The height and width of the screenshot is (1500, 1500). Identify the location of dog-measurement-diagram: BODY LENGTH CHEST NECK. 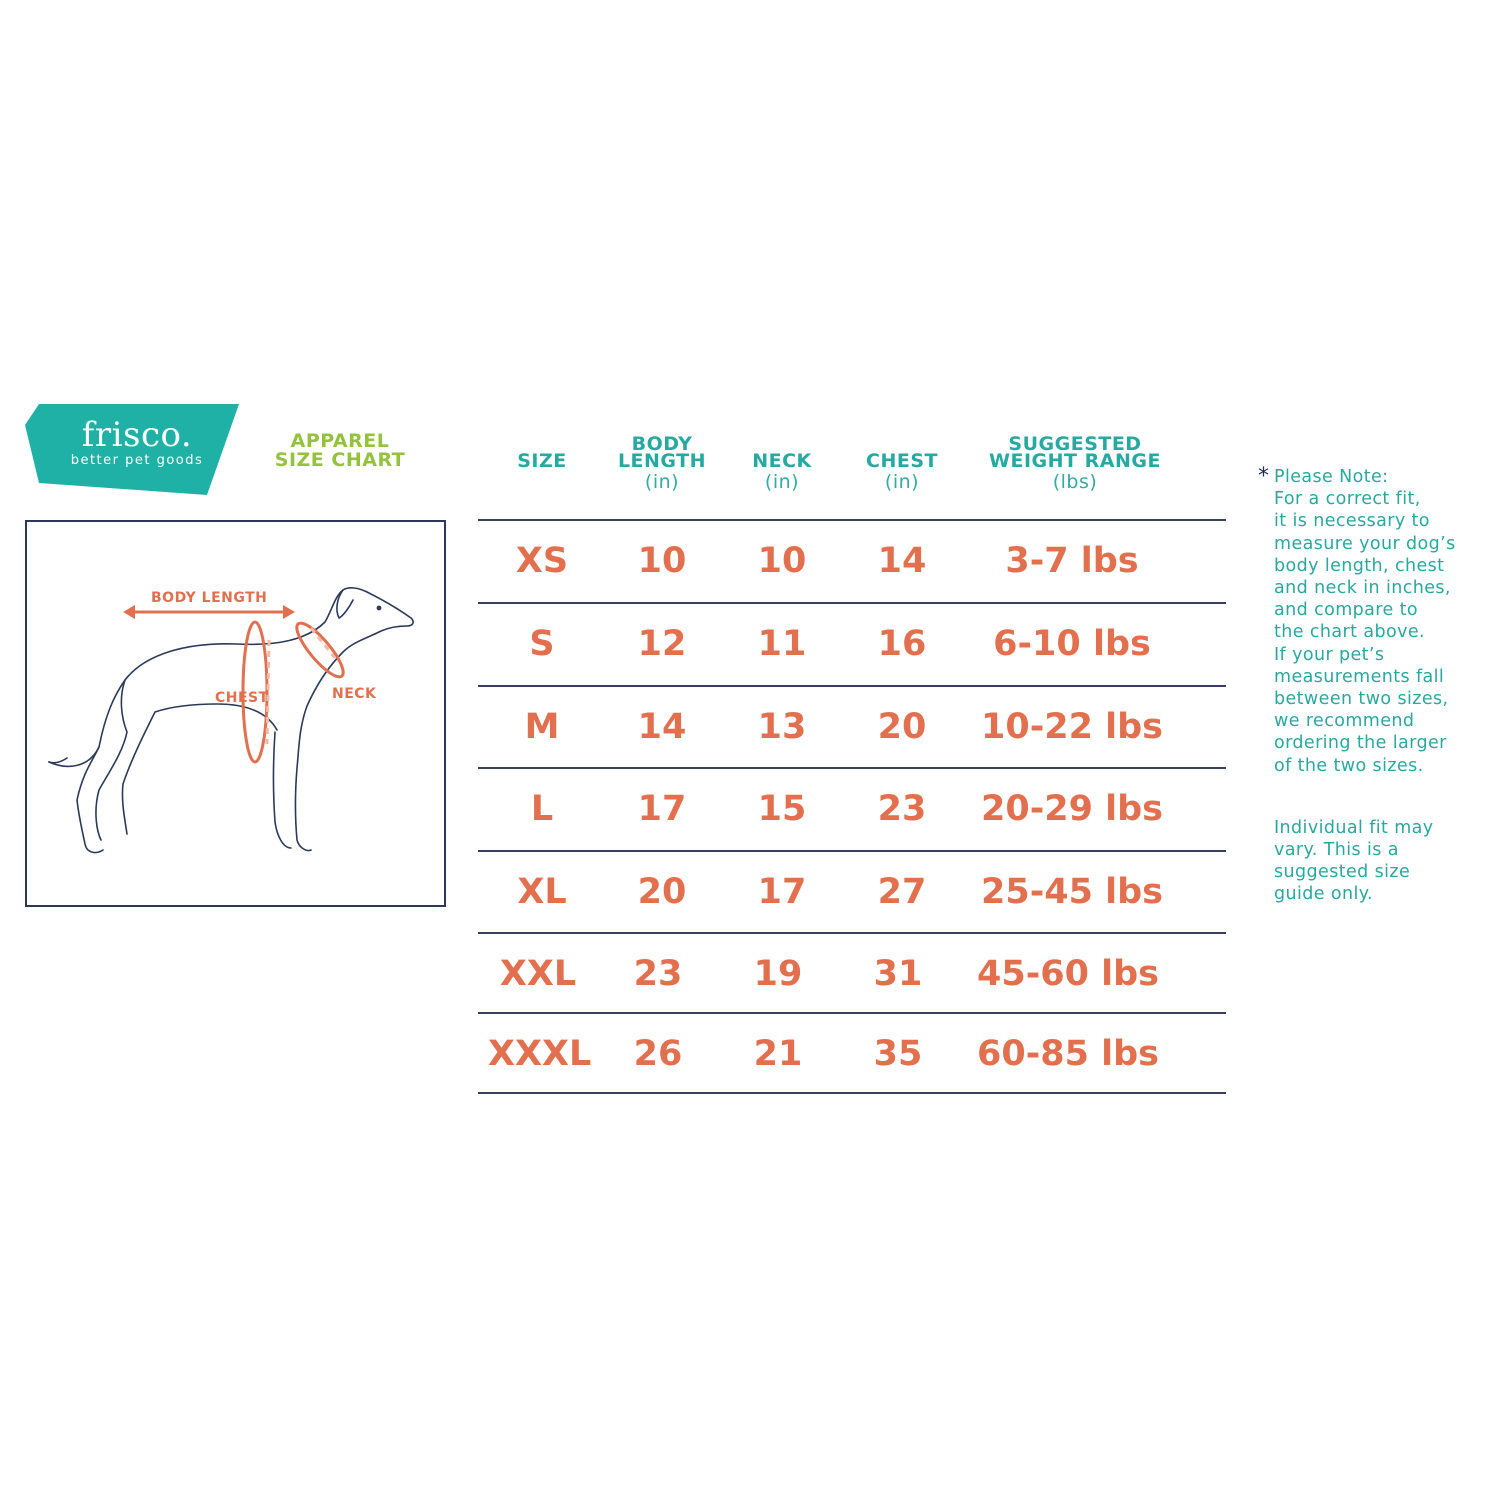
(235, 713).